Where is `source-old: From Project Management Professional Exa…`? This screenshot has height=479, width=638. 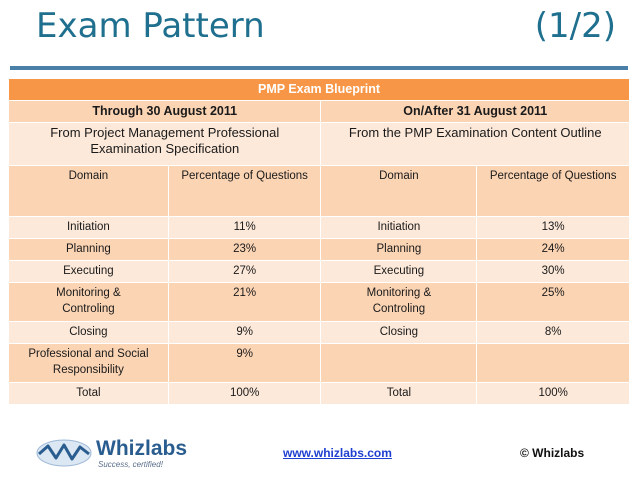 source-old: From Project Management Professional Exa… is located at coordinates (164, 144).